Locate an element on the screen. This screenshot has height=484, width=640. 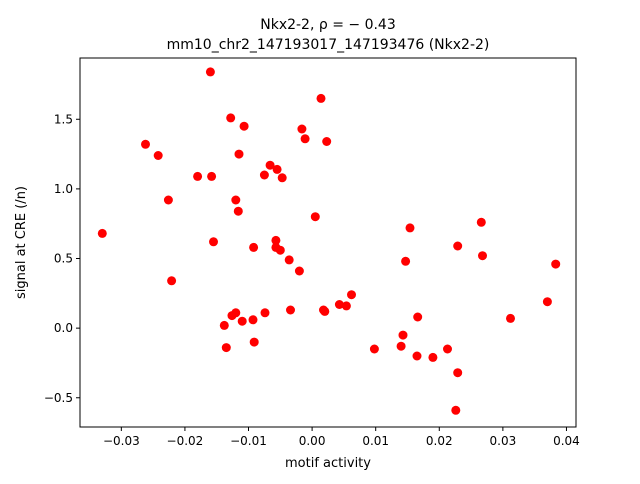
x-tick-label: 0.04 is located at coordinates (566, 441).